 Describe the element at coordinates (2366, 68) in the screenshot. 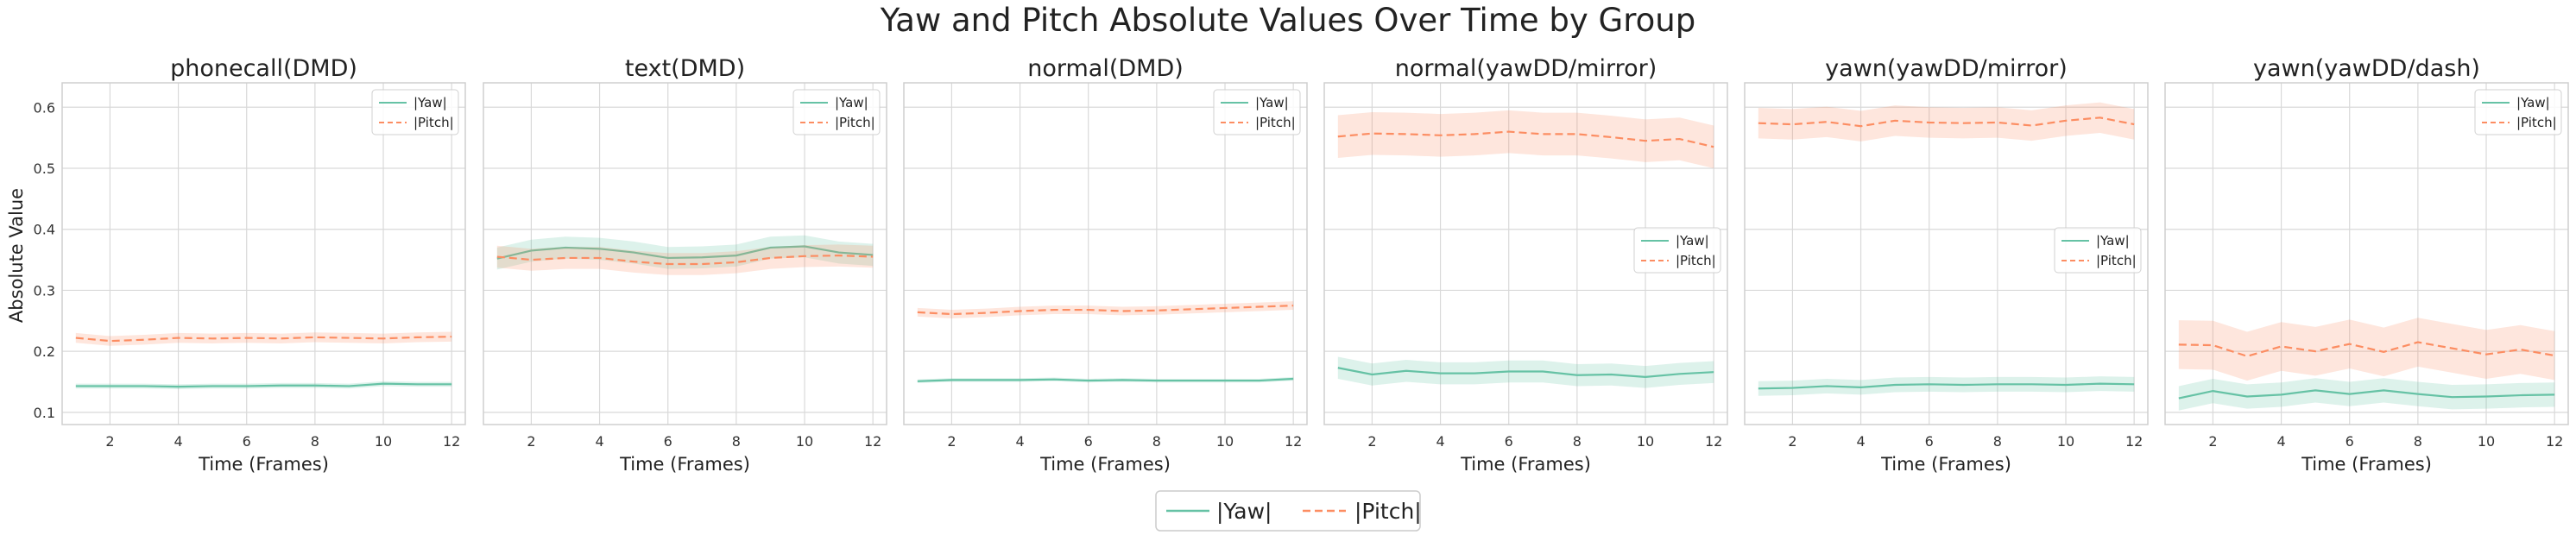

I see `panel-title: yawn(yawDD/dash)` at that location.